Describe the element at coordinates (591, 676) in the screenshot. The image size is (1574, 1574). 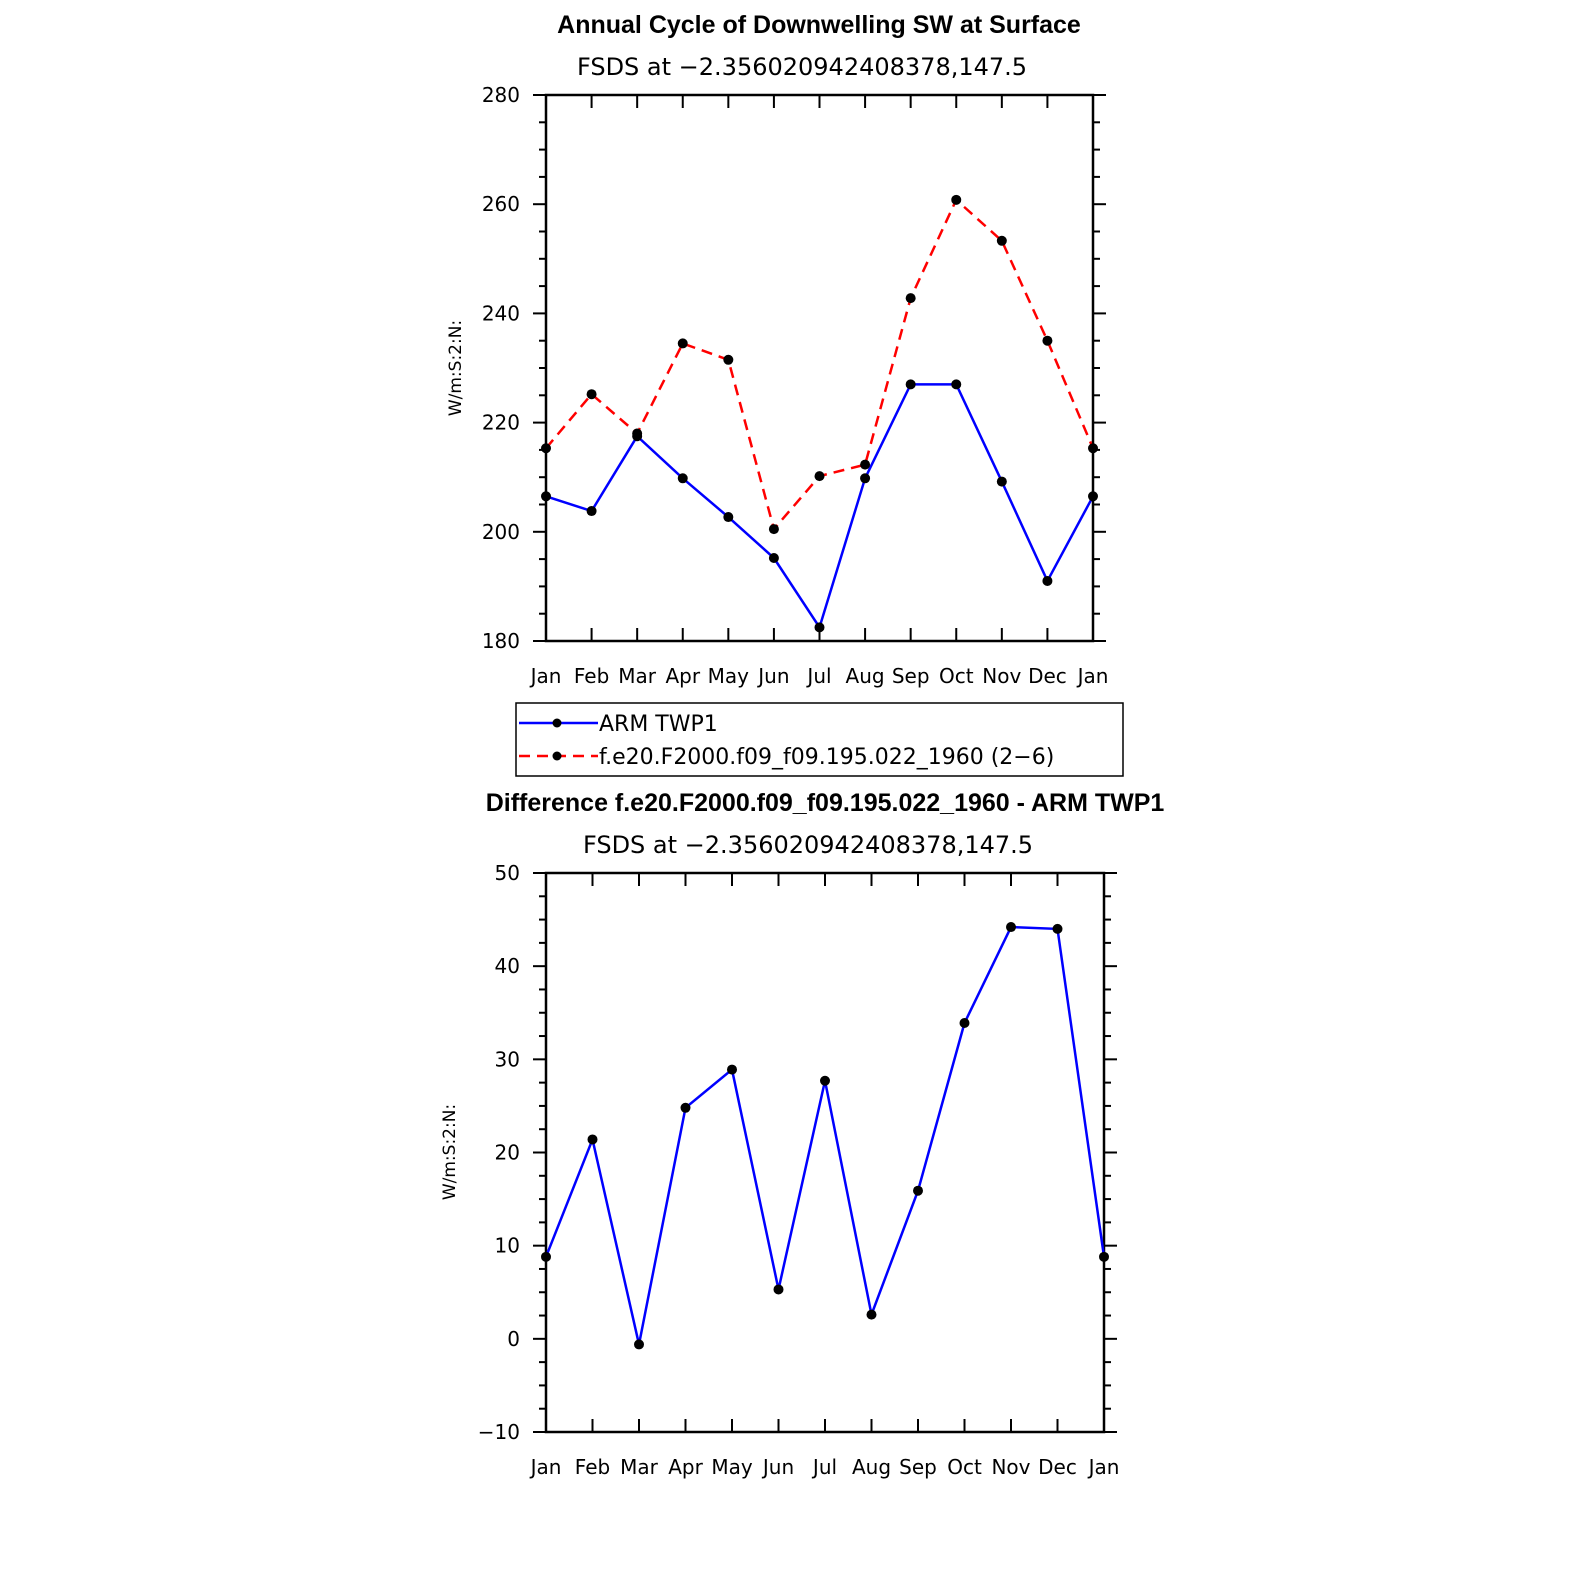
I see `top-xtick-label: Feb` at that location.